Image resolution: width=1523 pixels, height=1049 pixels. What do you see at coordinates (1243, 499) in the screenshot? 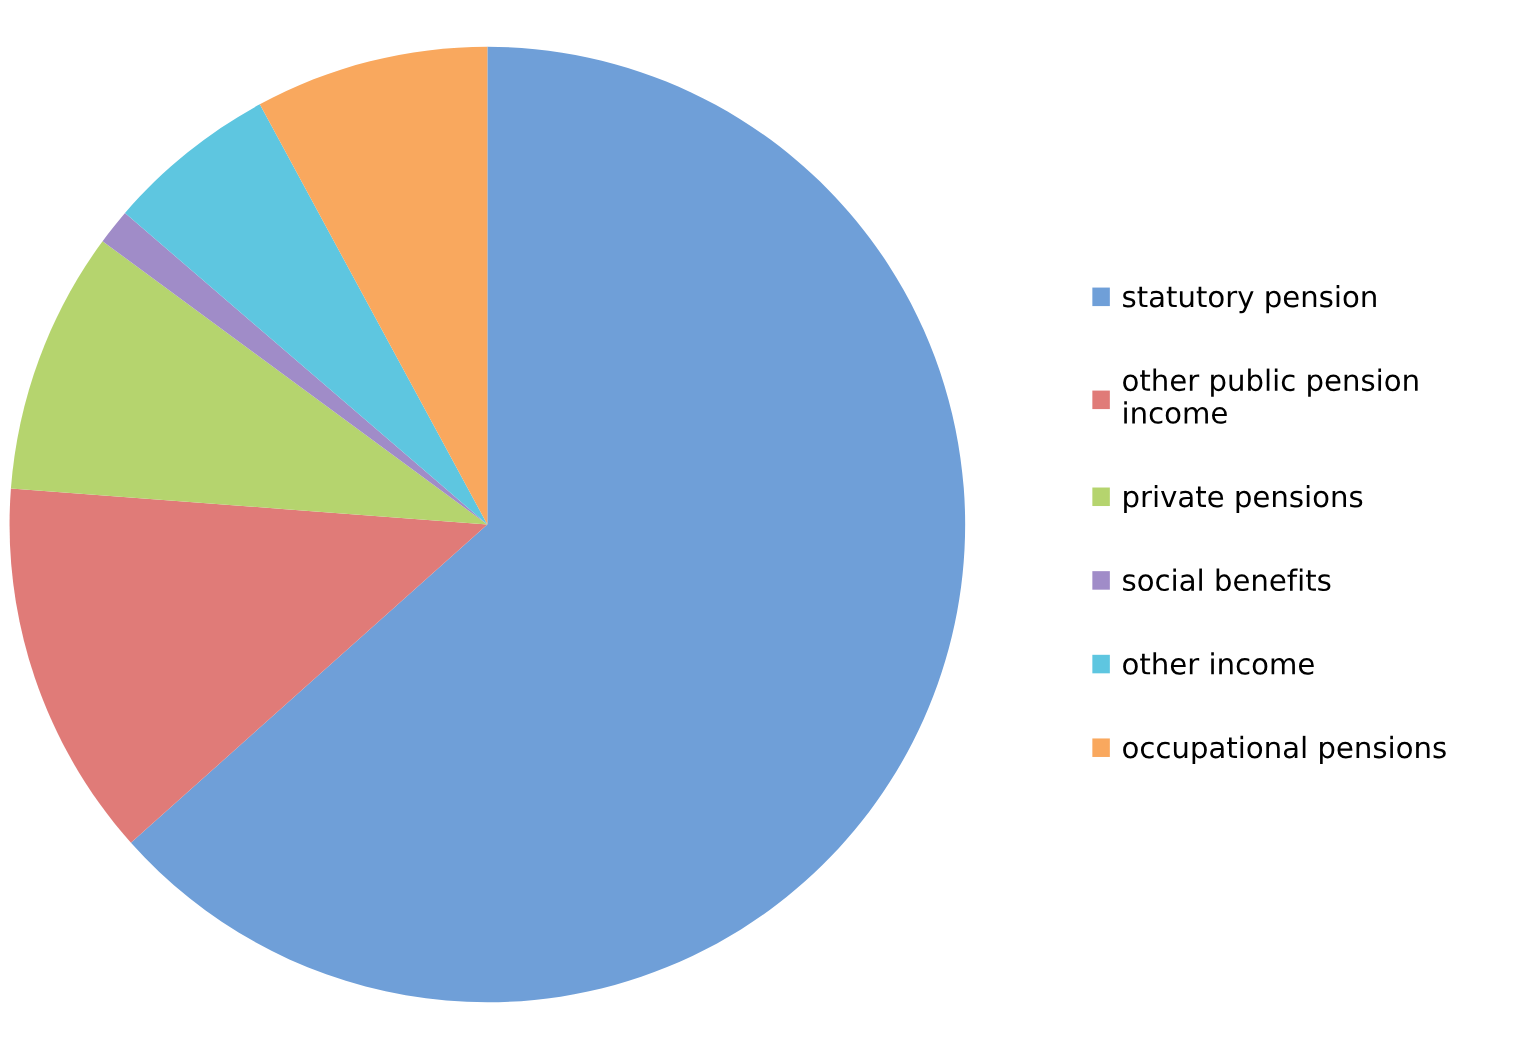
I see `legend-label: private pensions` at bounding box center [1243, 499].